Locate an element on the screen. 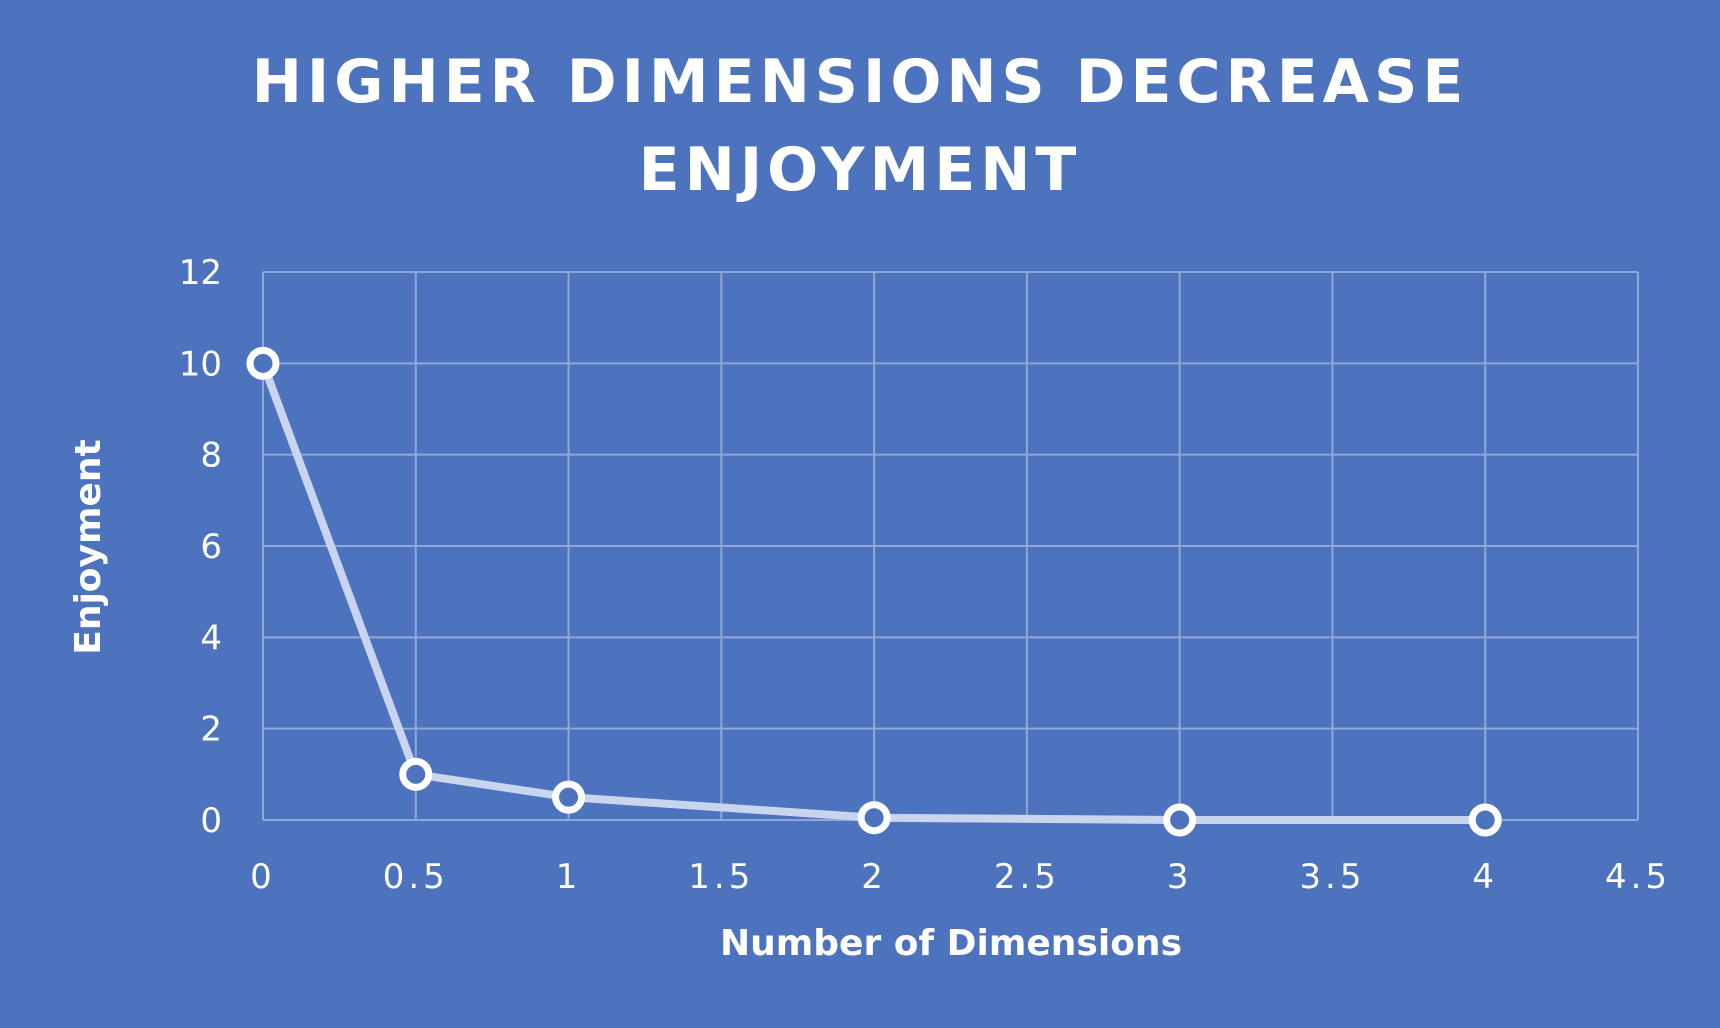 The height and width of the screenshot is (1028, 1720). y-tick-label: 0 is located at coordinates (211, 821).